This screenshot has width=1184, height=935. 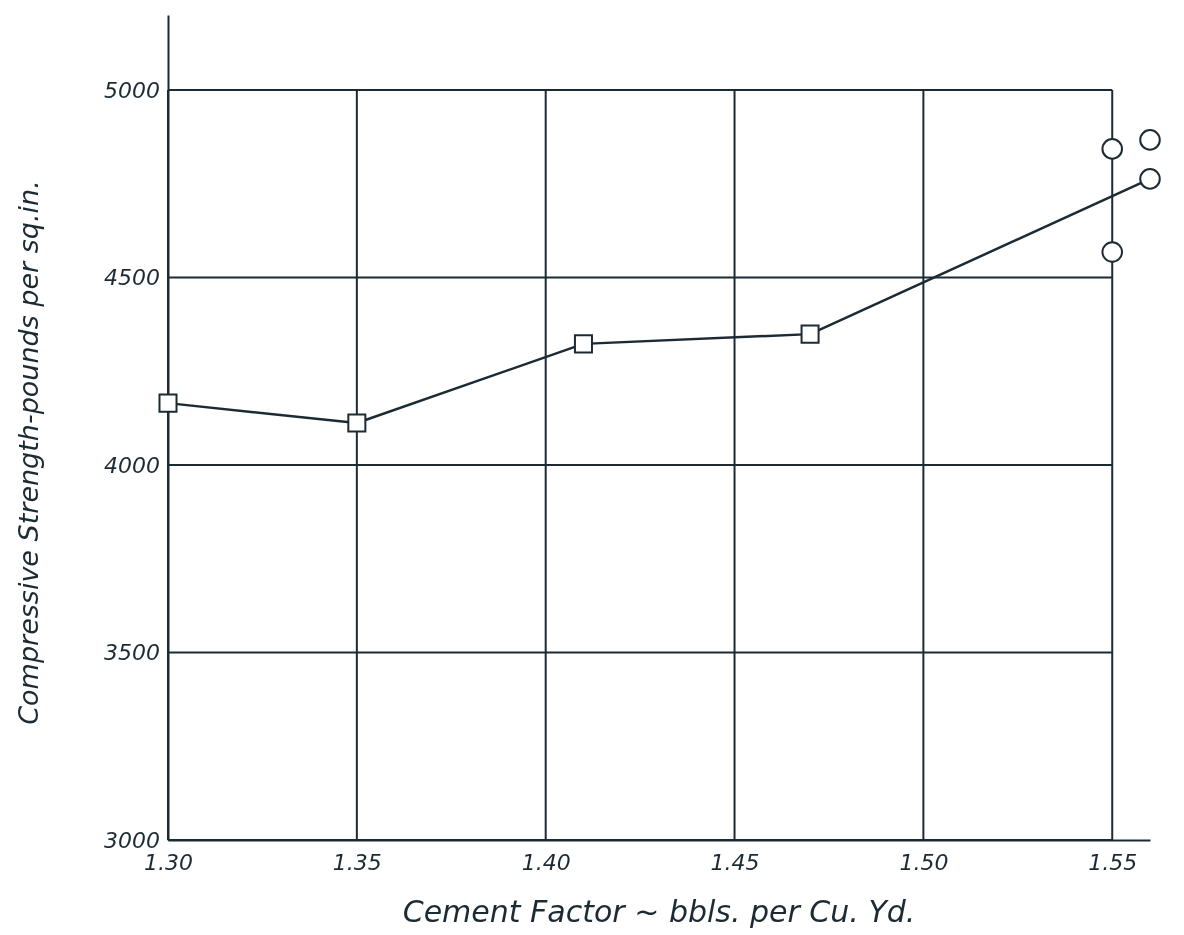 I want to click on x-axis-title: Cement Factor ~ bbls. per Cu. Yd., so click(x=659, y=911).